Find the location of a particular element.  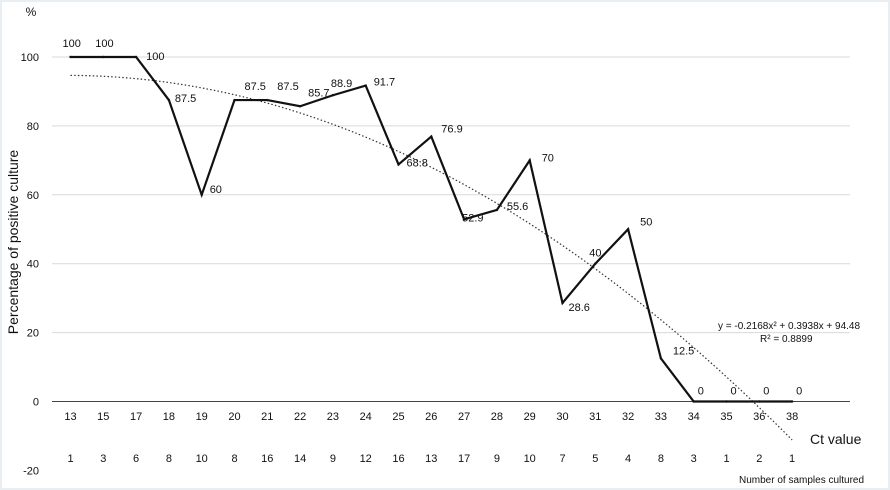

trendline-equation: y = -0.2168x² + 0.3938x + 94.48 is located at coordinates (789, 326).